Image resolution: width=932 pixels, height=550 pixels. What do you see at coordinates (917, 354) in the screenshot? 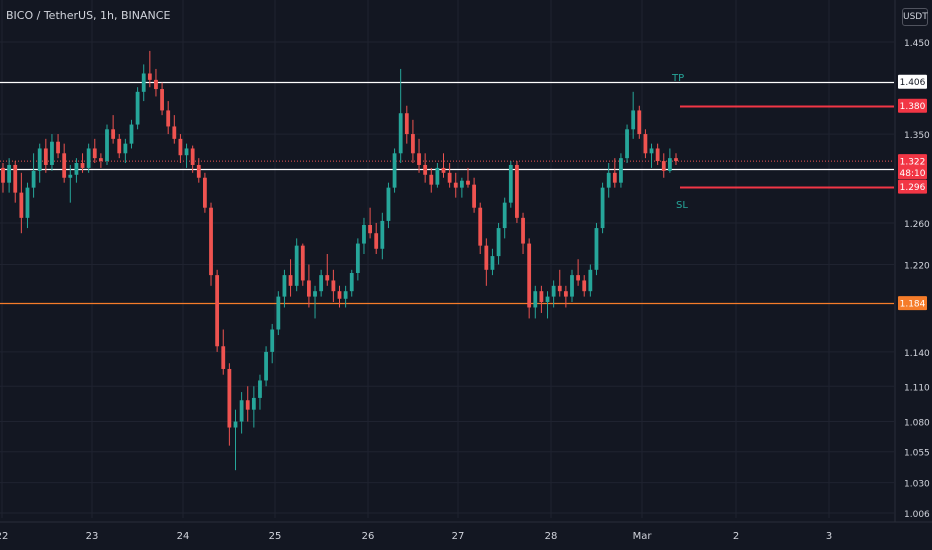
I see `price-tick-label: 1.140` at bounding box center [917, 354].